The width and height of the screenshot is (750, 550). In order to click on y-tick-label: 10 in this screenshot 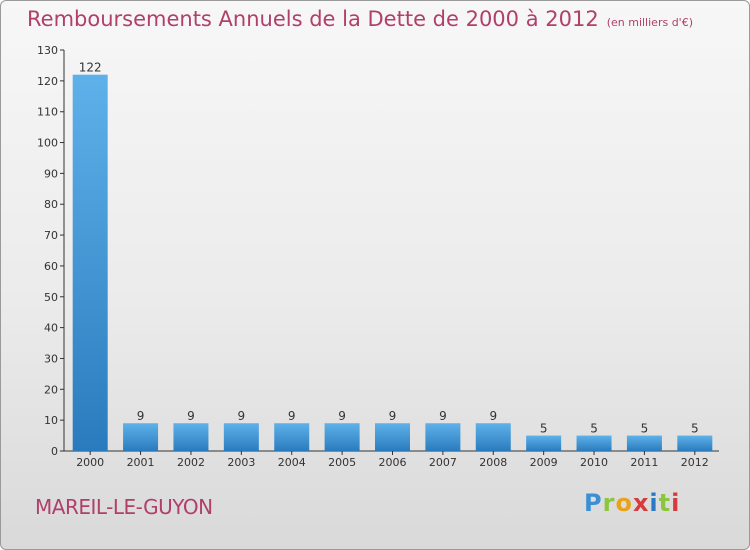, I will do `click(51, 420)`.